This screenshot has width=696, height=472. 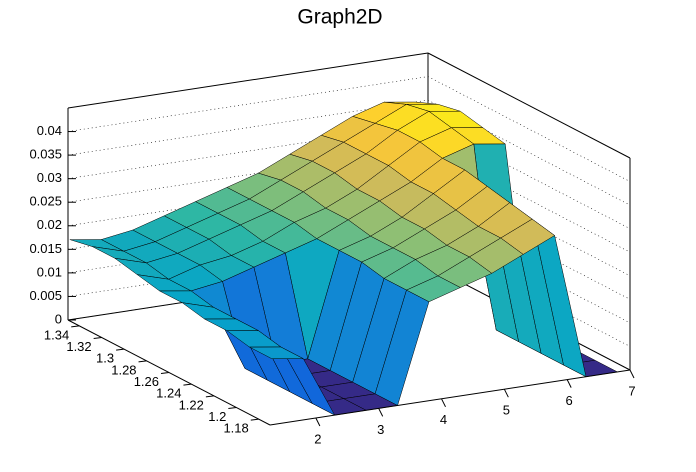 I want to click on z-tick-label: 0.04, so click(x=49, y=130).